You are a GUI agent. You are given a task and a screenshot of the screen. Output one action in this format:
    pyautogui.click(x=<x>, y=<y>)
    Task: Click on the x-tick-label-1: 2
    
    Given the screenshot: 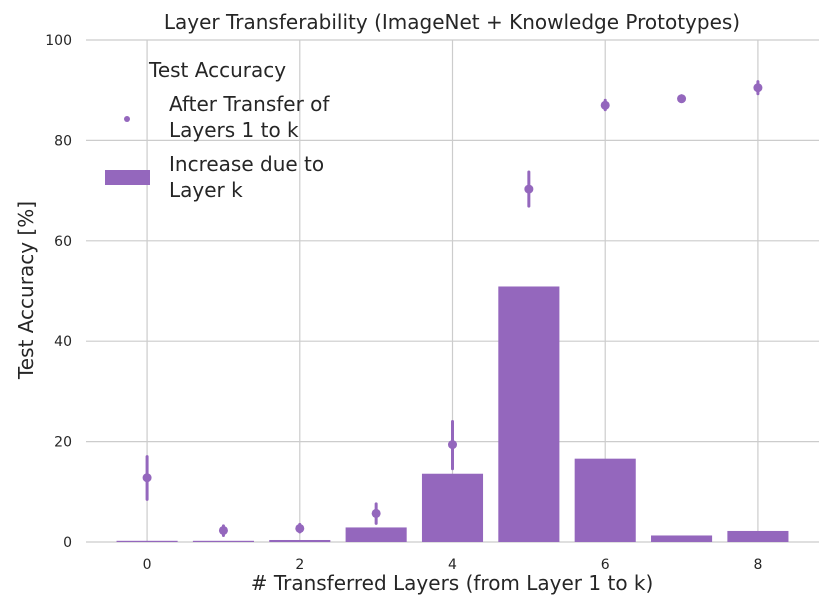 What is the action you would take?
    pyautogui.click(x=299, y=565)
    